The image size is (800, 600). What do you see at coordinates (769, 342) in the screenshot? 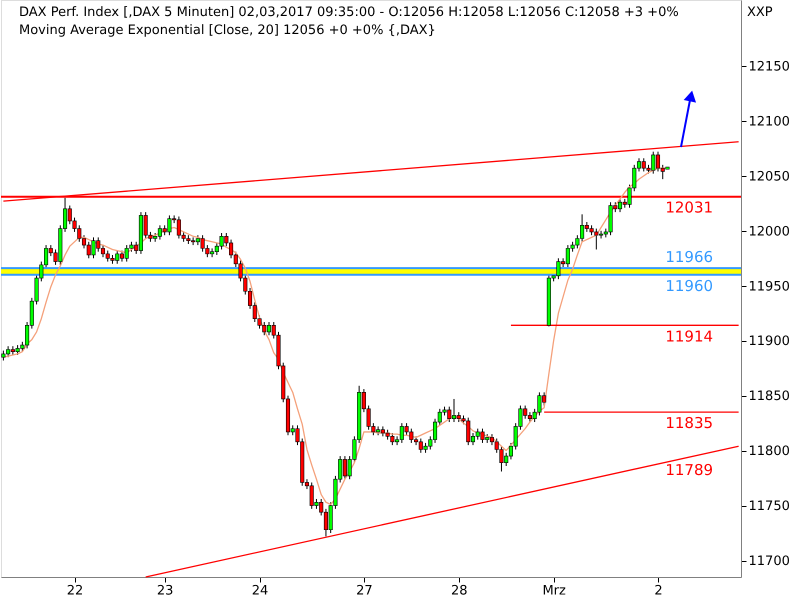
I see `y-tick-label: 11900` at bounding box center [769, 342].